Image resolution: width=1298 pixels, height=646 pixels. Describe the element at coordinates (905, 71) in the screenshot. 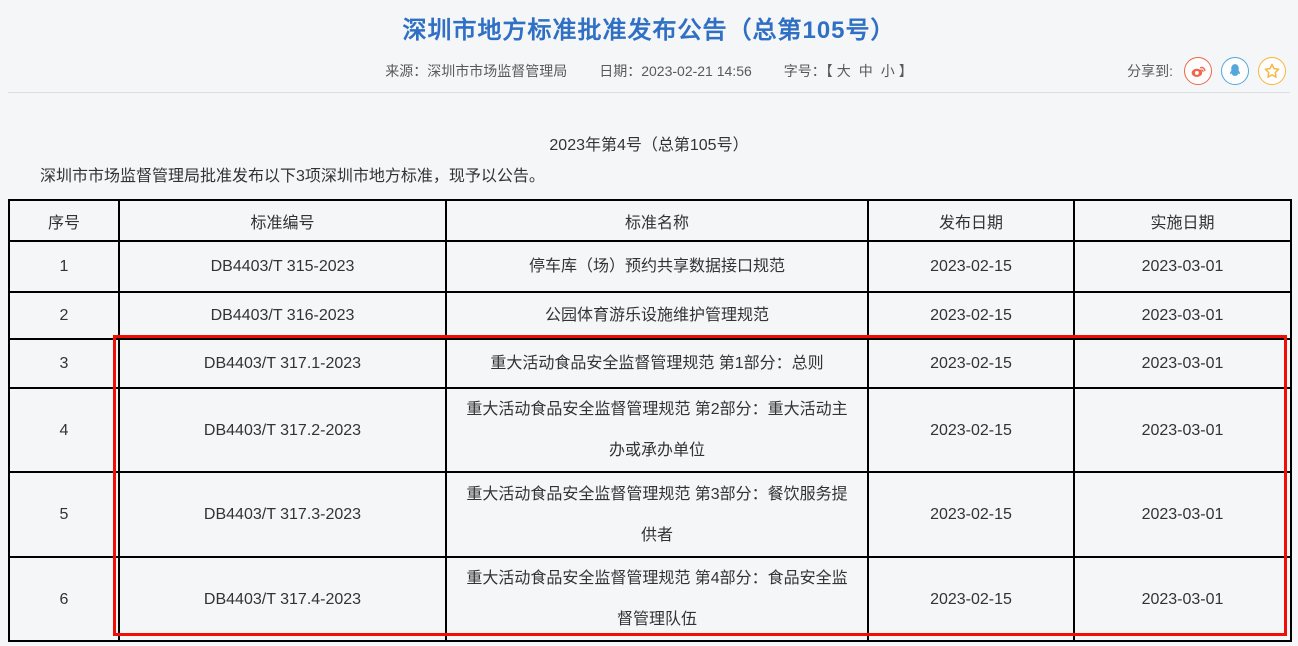

I see `font-size-bracket-close: 】` at that location.